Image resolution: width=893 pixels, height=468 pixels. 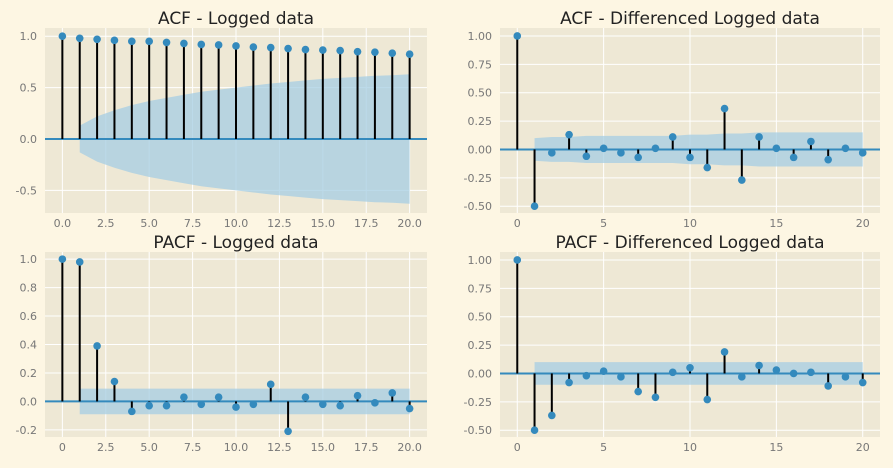 What do you see at coordinates (29, 373) in the screenshot?
I see `y-tick-label: 0.2` at bounding box center [29, 373].